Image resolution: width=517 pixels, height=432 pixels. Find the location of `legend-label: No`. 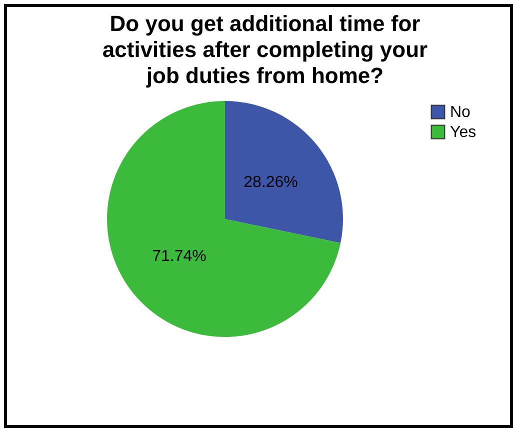

legend-label: No is located at coordinates (460, 112).